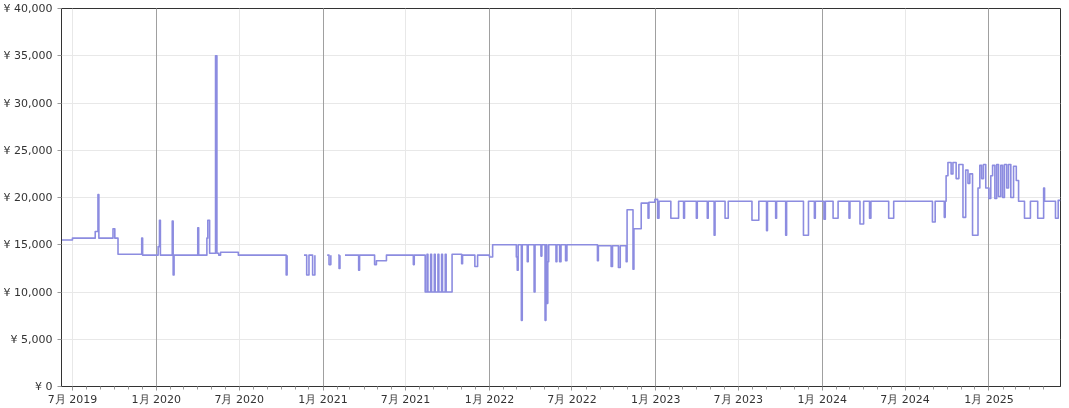 The width and height of the screenshot is (1069, 408). What do you see at coordinates (656, 399) in the screenshot?
I see `x-tick-label: 1月 2023` at bounding box center [656, 399].